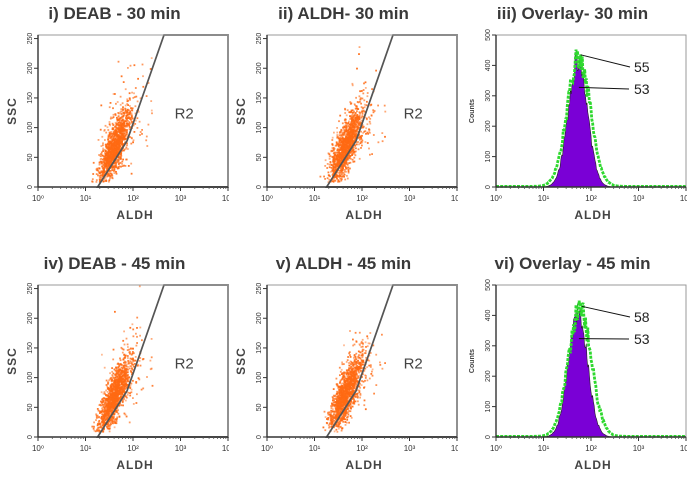 Image resolution: width=689 pixels, height=485 pixels. I want to click on scatter-points, so click(122, 358).